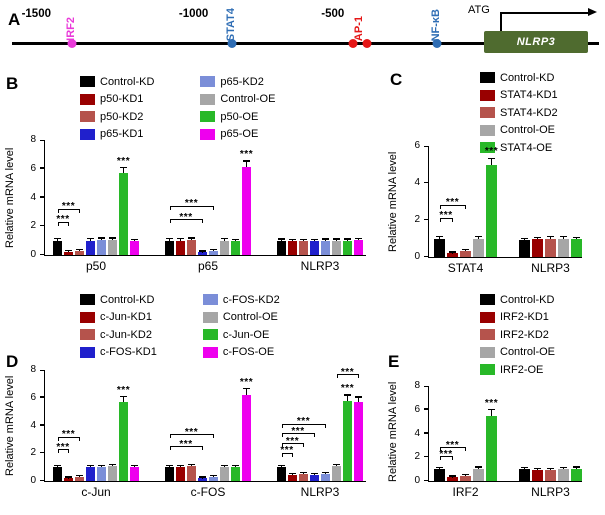  I want to click on legend-item: Control-OE, so click(237, 99).